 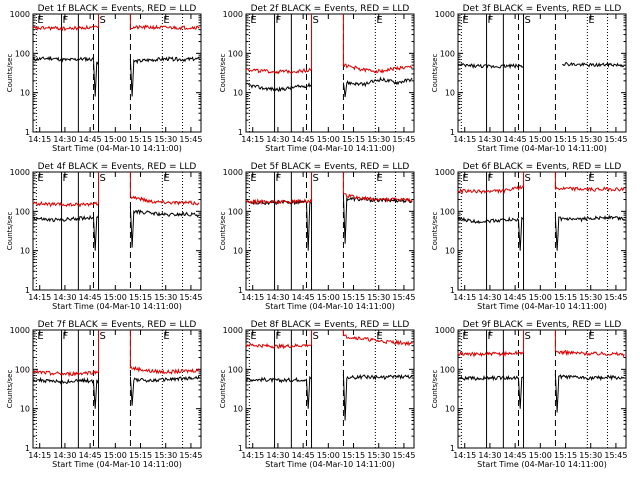 I want to click on time-marker-label: F, so click(x=491, y=336).